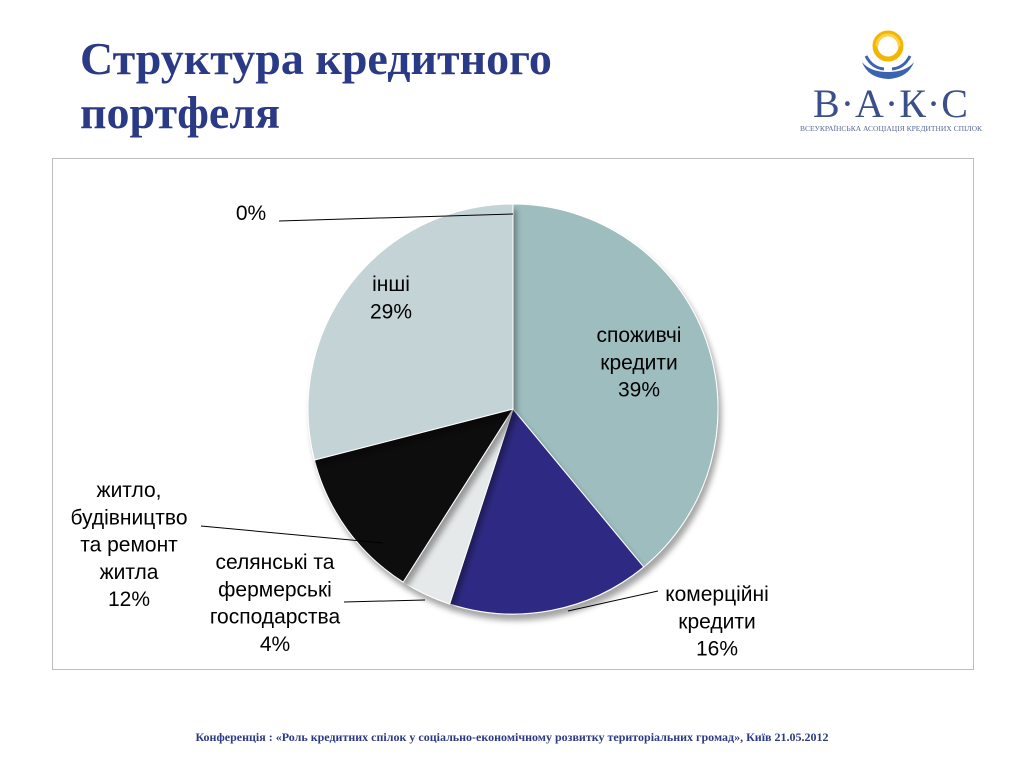 This screenshot has width=1024, height=768. Describe the element at coordinates (128, 545) in the screenshot. I see `slice-label: житло, будівництво та ремонт житла 12%` at that location.